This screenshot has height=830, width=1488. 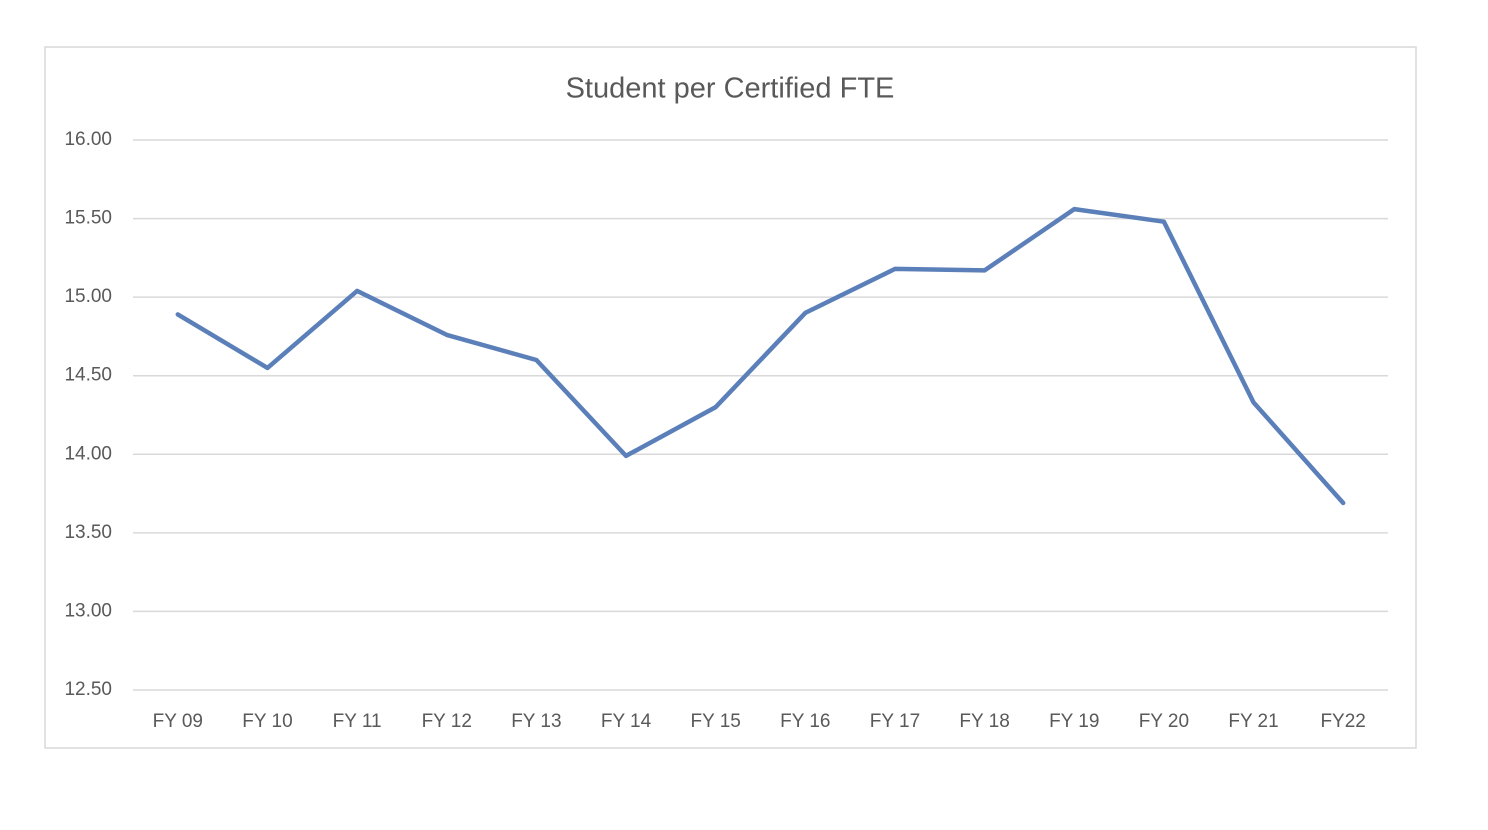 What do you see at coordinates (88, 296) in the screenshot?
I see `y-tick-label: 15.00` at bounding box center [88, 296].